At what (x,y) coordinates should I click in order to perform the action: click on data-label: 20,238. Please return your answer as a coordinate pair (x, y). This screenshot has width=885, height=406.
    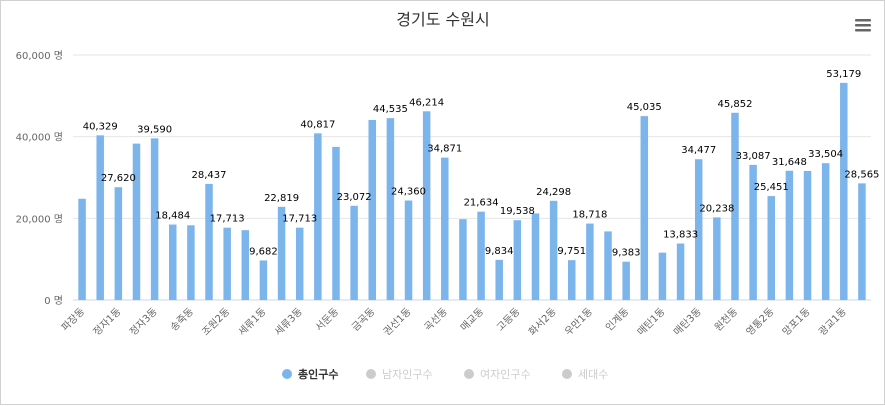
    Looking at the image, I should click on (716, 208).